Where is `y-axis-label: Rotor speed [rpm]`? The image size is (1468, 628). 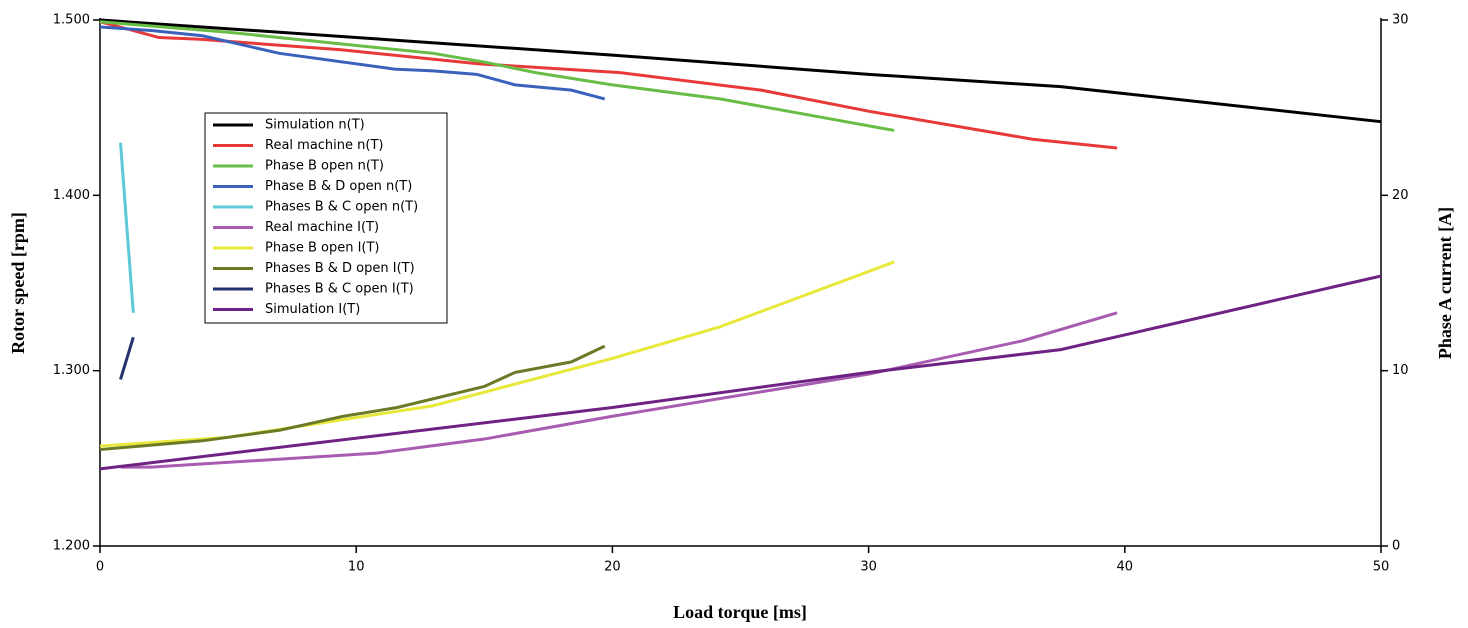
y-axis-label: Rotor speed [rpm] is located at coordinates (18, 283).